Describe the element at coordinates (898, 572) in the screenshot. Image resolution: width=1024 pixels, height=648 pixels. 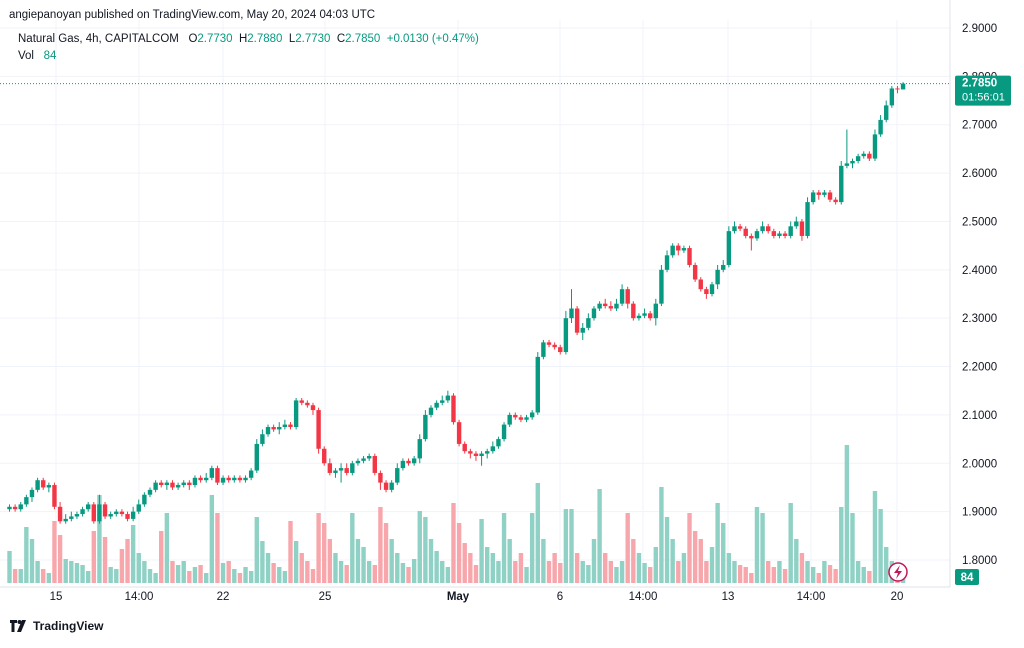
I see `lightning-icon` at that location.